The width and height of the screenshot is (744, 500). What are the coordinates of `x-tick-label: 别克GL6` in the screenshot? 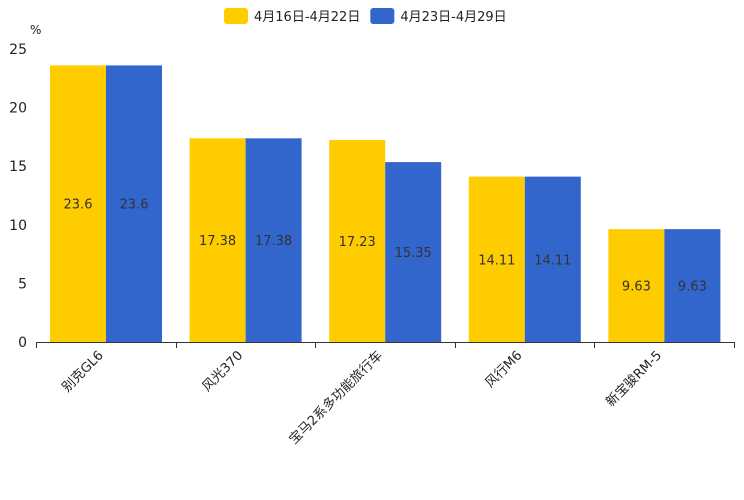 It's located at (83, 371).